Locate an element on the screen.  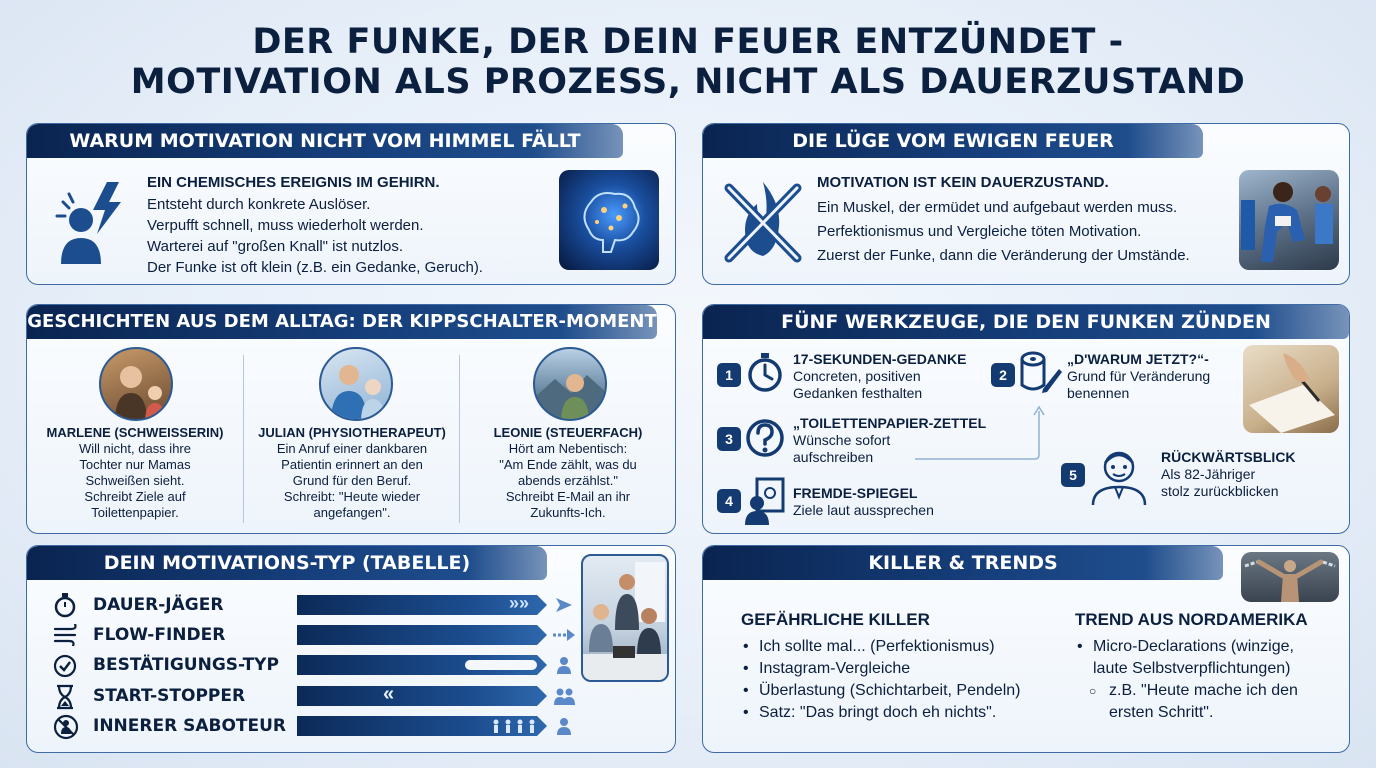
office-photo is located at coordinates (625, 618).